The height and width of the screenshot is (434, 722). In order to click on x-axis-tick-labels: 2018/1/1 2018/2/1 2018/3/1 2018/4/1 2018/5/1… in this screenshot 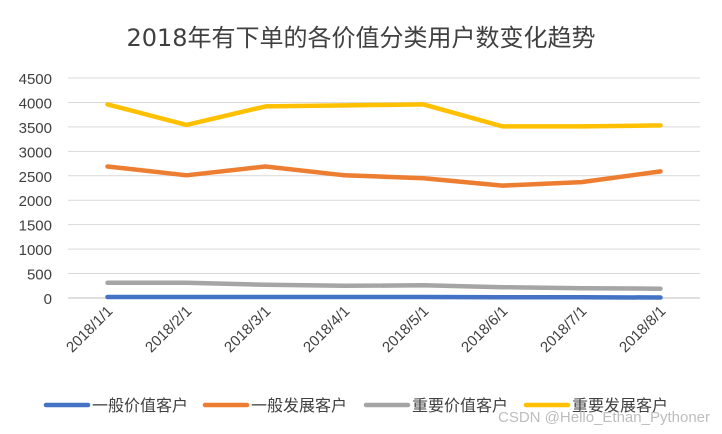, I will do `click(366, 329)`.